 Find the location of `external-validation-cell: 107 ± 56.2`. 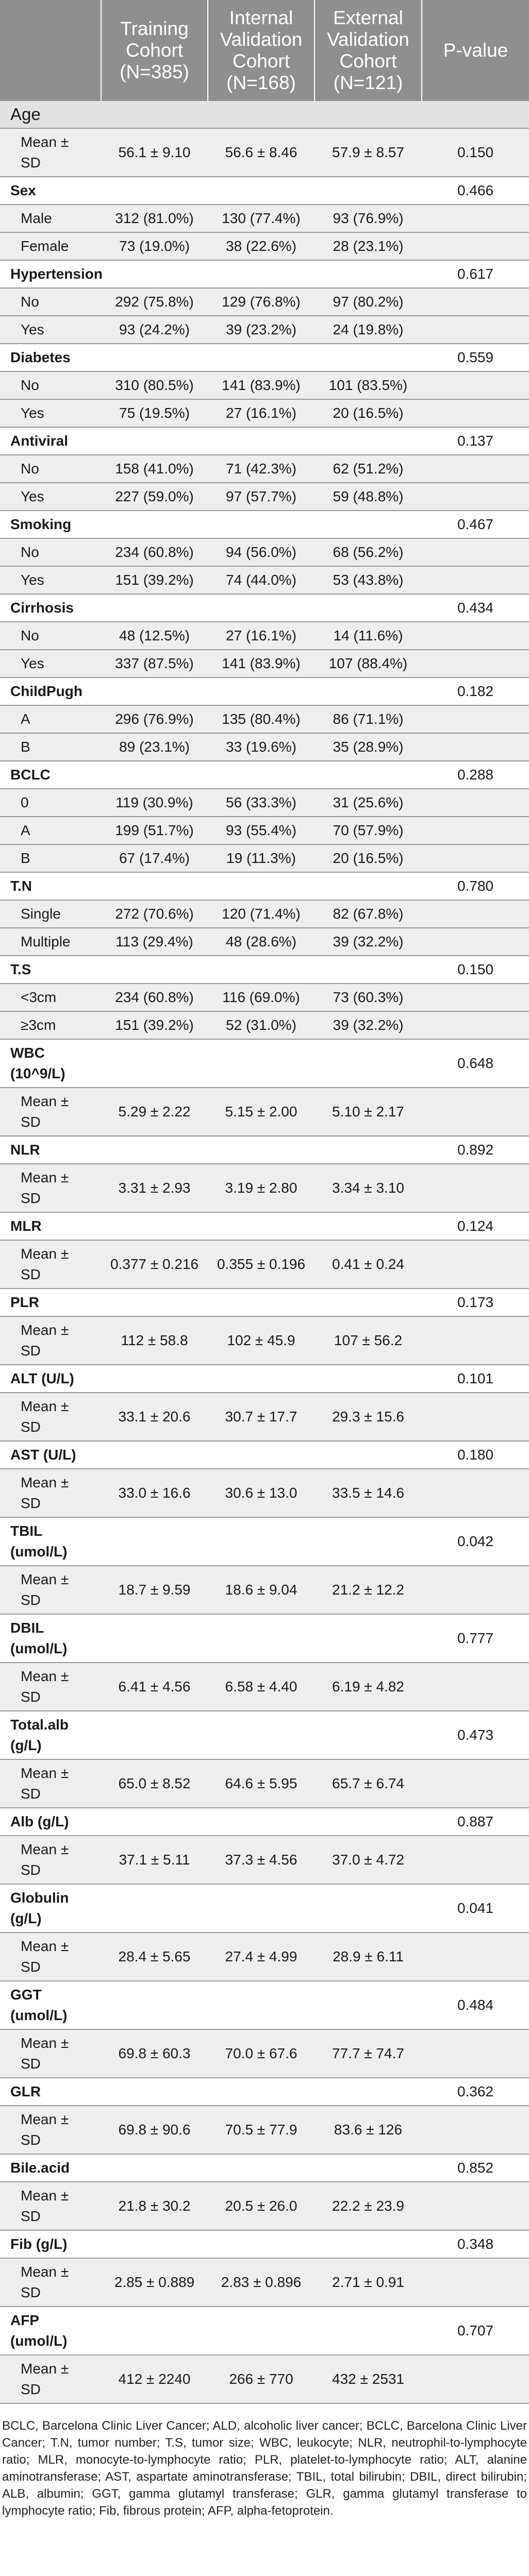

external-validation-cell: 107 ± 56.2 is located at coordinates (368, 1340).